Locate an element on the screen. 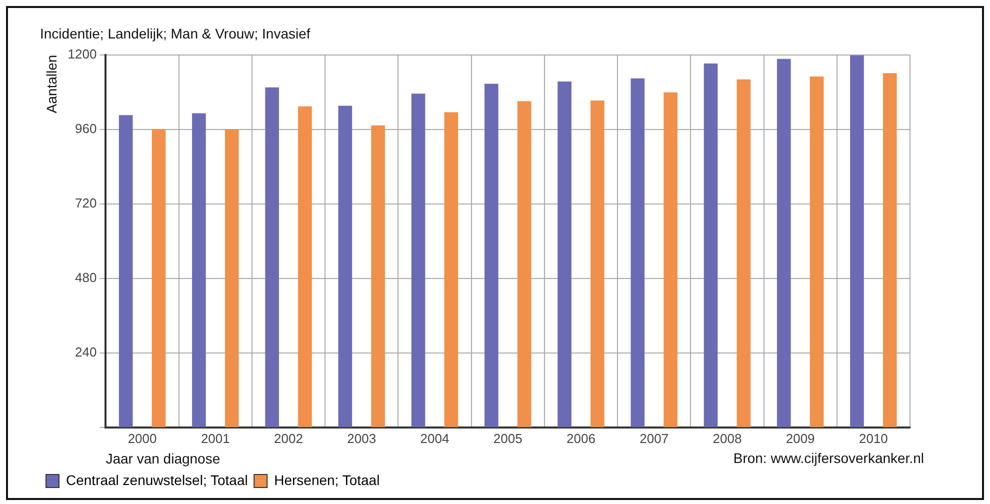 Image resolution: width=990 pixels, height=504 pixels. x-tick-label: 2003 is located at coordinates (361, 438).